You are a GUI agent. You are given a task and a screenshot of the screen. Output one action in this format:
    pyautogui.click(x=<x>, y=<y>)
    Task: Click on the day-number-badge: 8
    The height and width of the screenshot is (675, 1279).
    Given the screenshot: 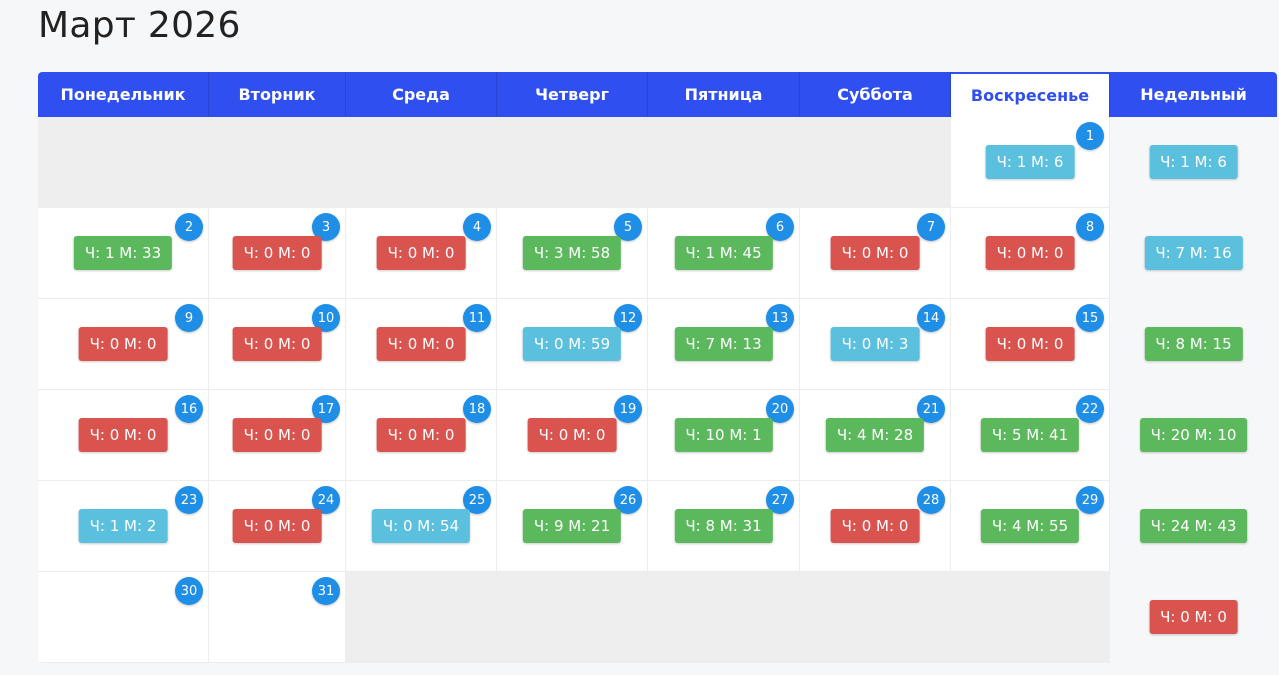 What is the action you would take?
    pyautogui.click(x=1090, y=227)
    